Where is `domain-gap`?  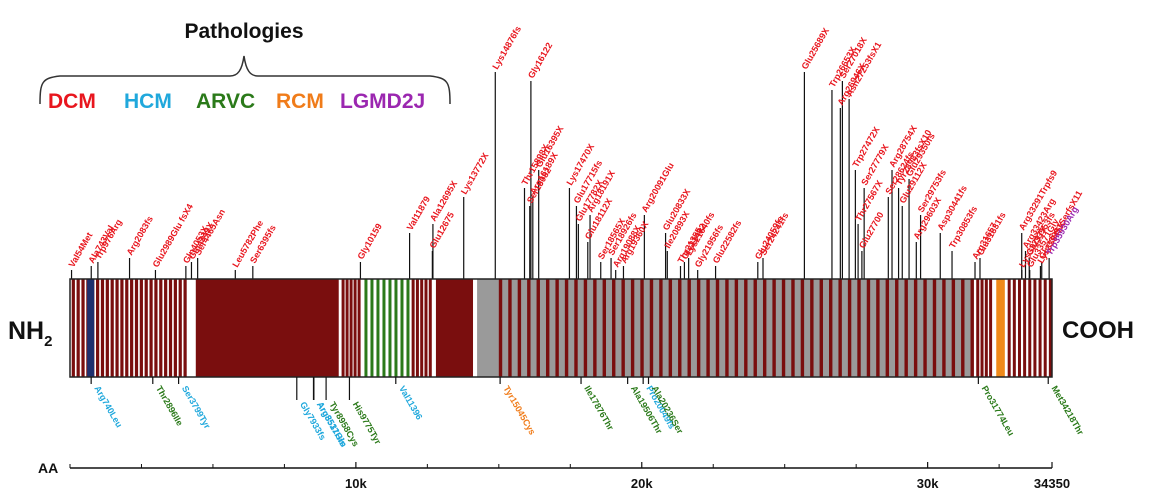
domain-gap is located at coordinates (475, 328).